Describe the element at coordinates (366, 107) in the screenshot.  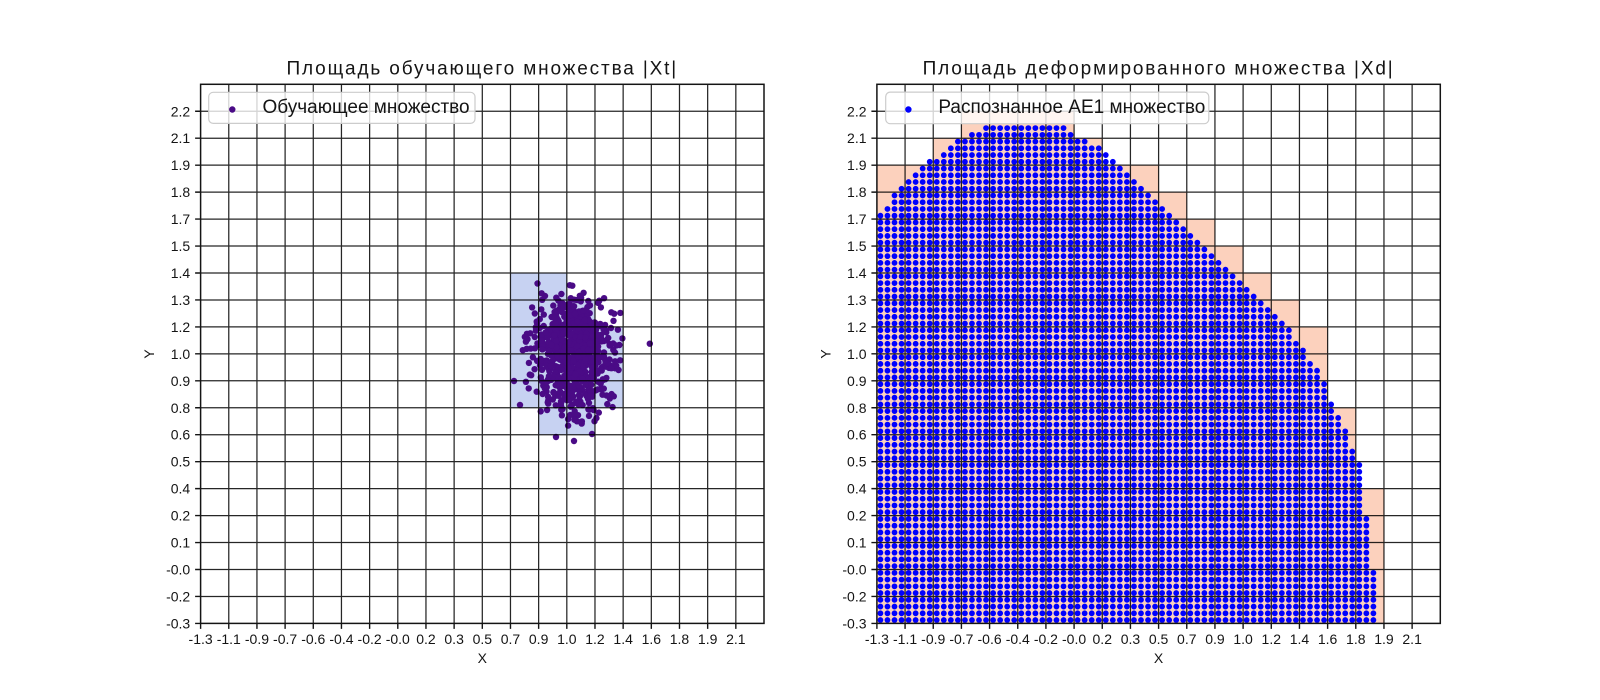
I see `svg-text: Обучающее множество` at that location.